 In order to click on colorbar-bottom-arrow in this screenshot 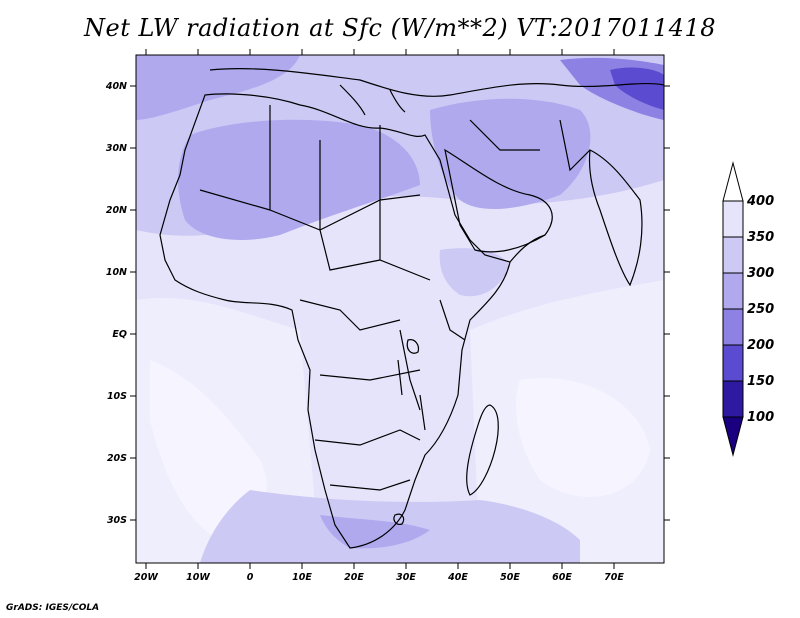, I will do `click(733, 436)`.